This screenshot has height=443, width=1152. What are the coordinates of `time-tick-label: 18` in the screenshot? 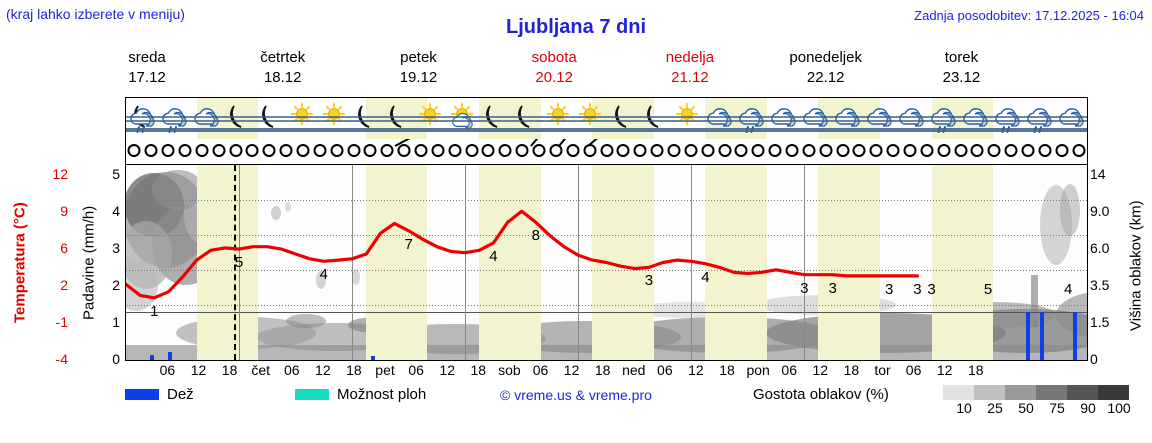 It's located at (975, 370).